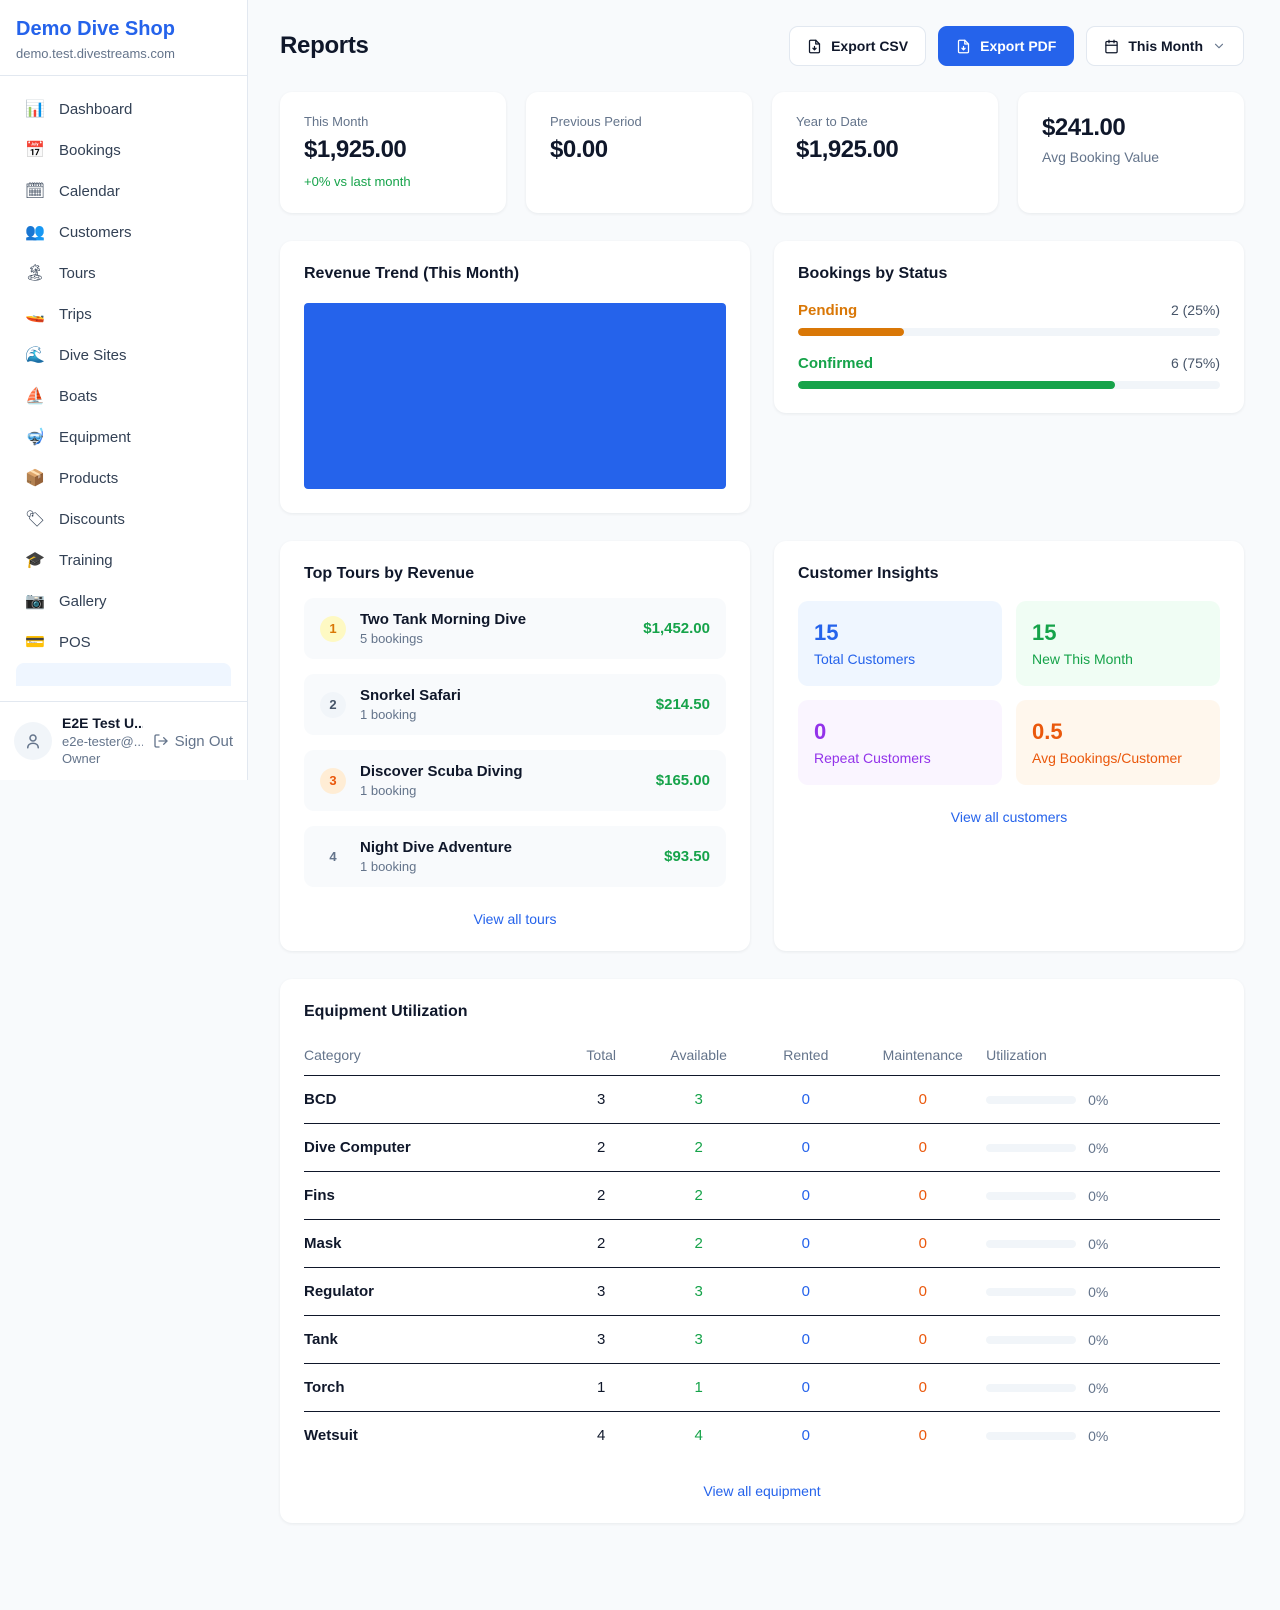 The height and width of the screenshot is (1610, 1280). Describe the element at coordinates (699, 1099) in the screenshot. I see `cell-available: 3` at that location.